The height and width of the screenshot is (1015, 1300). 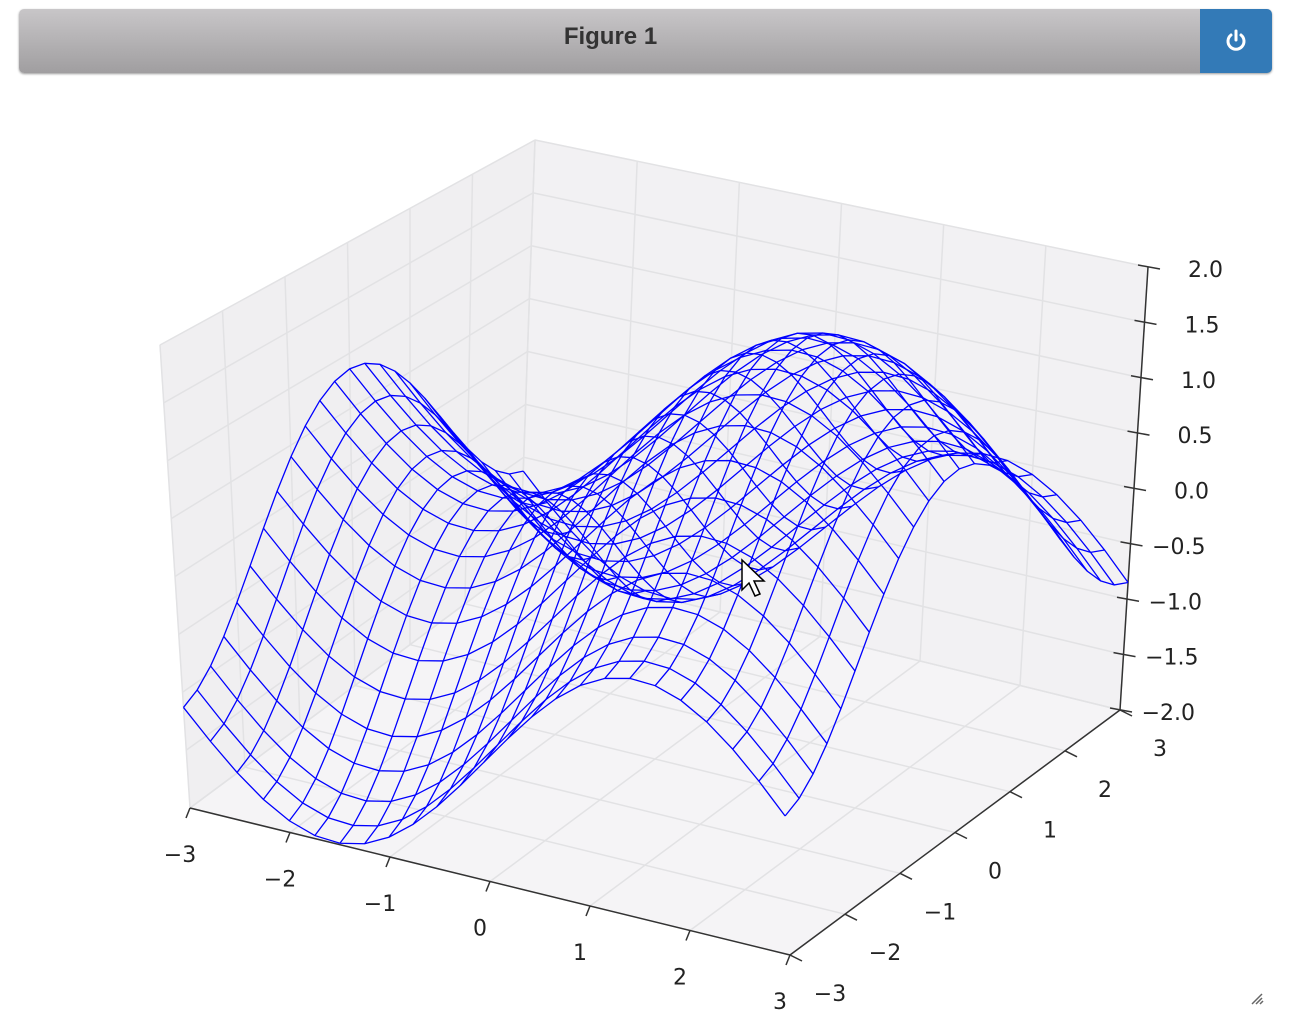 What do you see at coordinates (1195, 436) in the screenshot?
I see `z-tick-label: 0.5` at bounding box center [1195, 436].